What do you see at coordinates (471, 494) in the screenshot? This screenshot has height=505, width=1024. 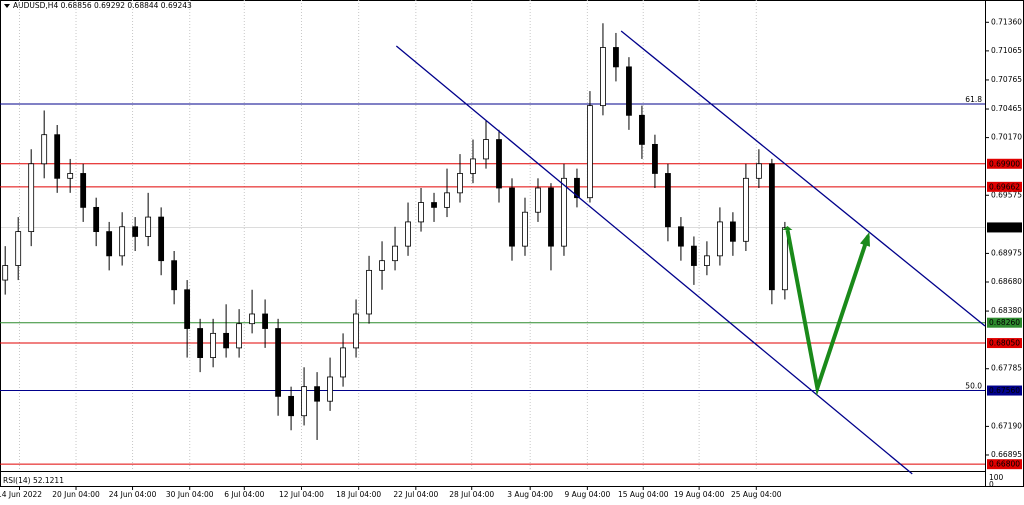 I see `x-tick-label: 28 Jul 04:00` at bounding box center [471, 494].